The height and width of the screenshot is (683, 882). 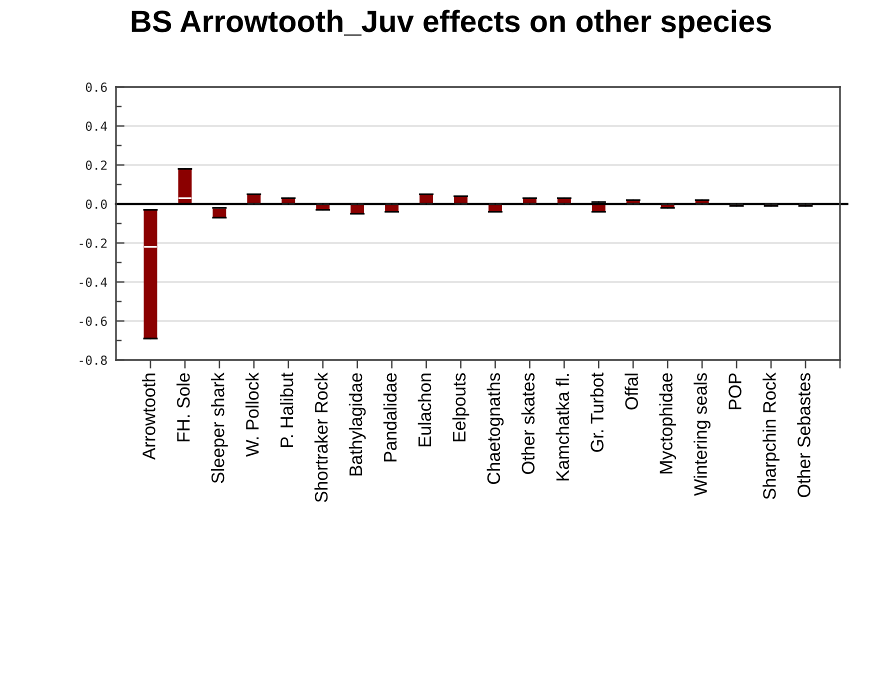 I want to click on x-tick-label: Wintering seals, so click(x=702, y=434).